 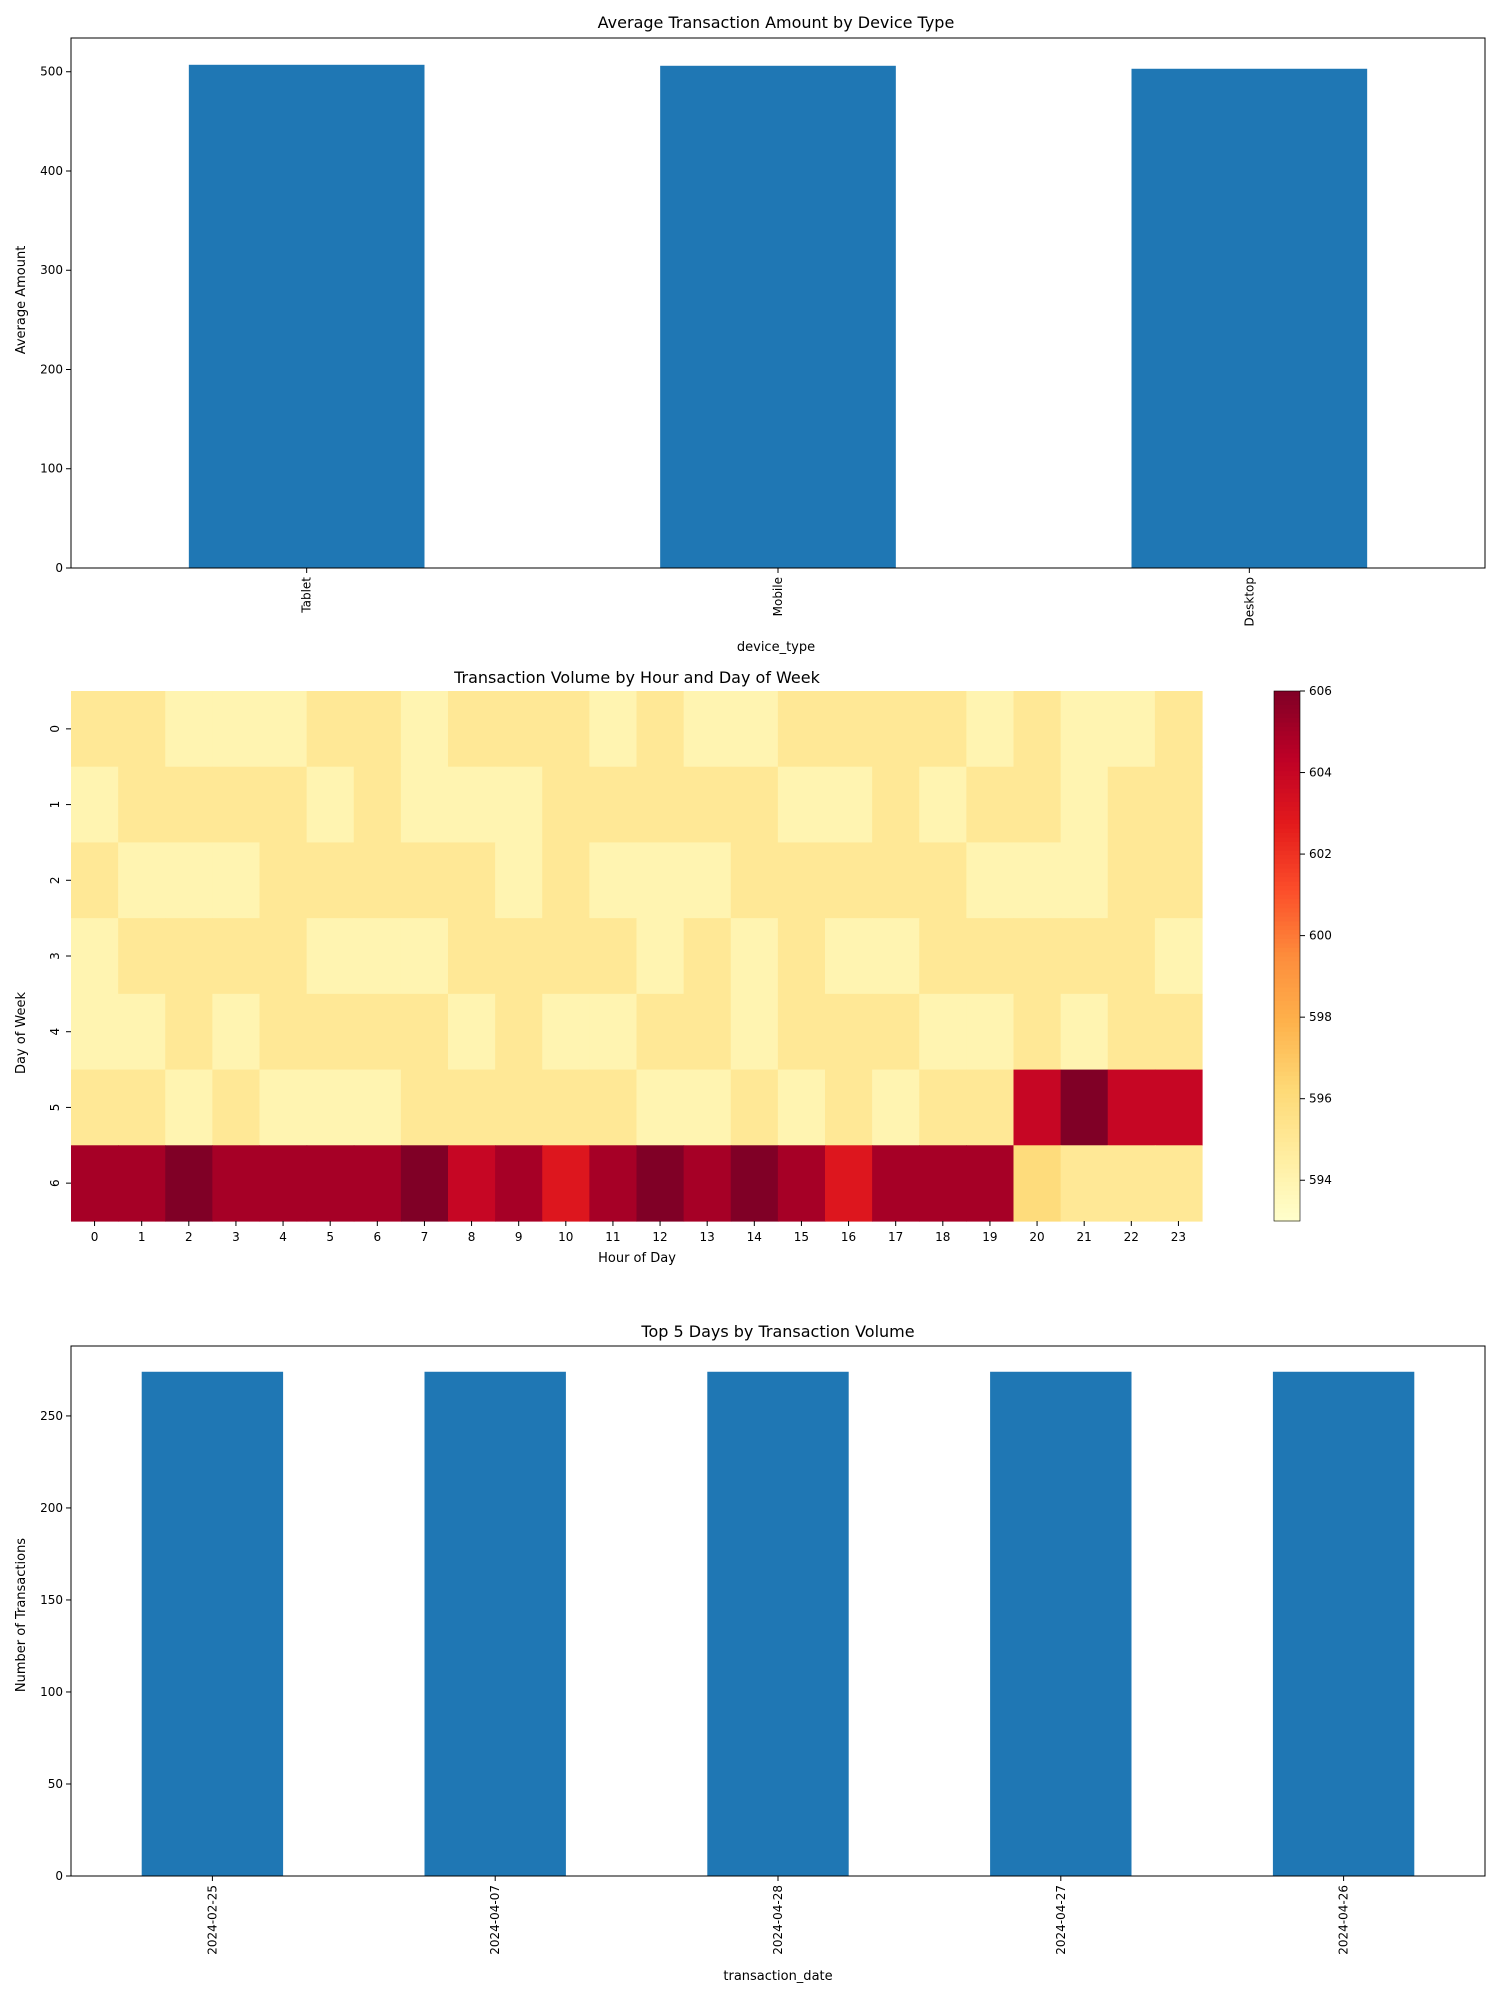 What do you see at coordinates (55, 1784) in the screenshot?
I see `top-days-ytick-label: 50` at bounding box center [55, 1784].